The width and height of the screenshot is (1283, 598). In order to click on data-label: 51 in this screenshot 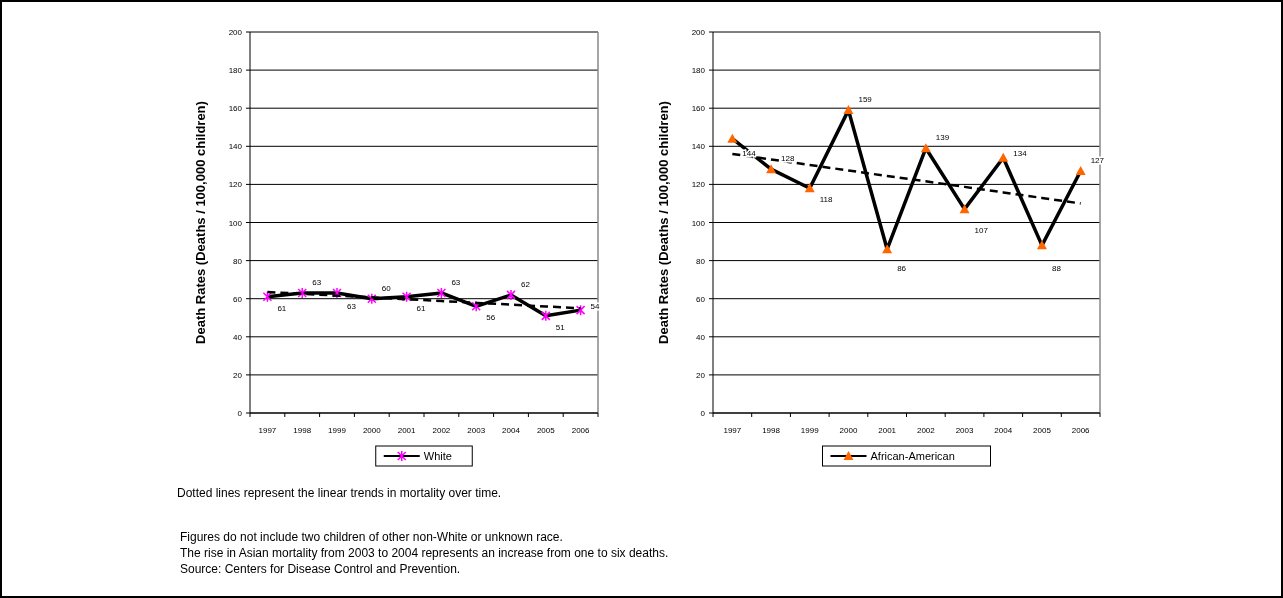, I will do `click(560, 327)`.